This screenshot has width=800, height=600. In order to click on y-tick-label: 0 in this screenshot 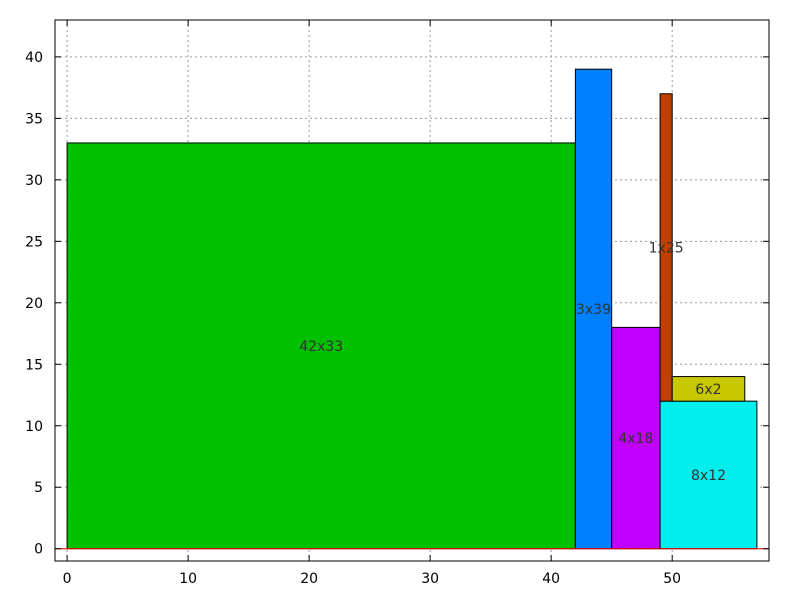, I will do `click(38, 550)`.